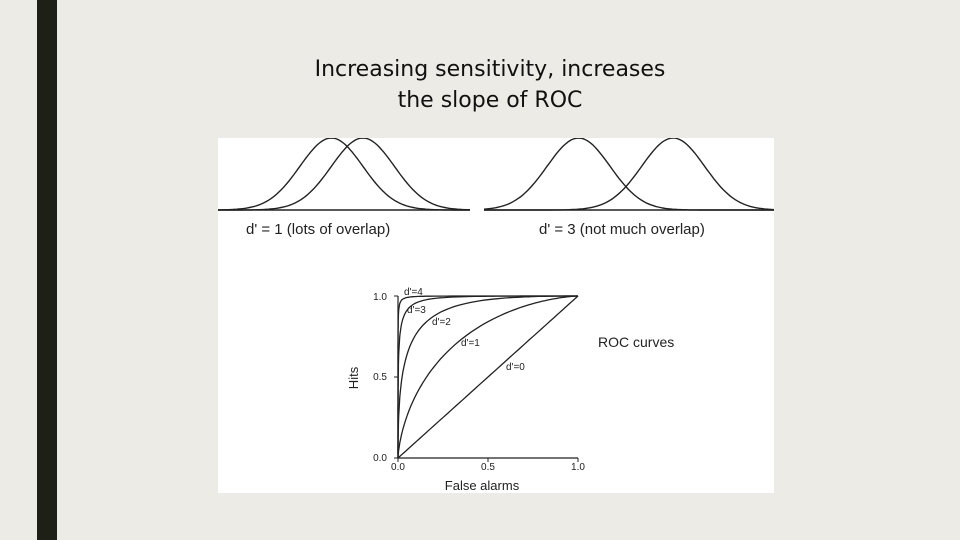 Image resolution: width=960 pixels, height=540 pixels. I want to click on roc-x-tick-label: 0.5, so click(488, 467).